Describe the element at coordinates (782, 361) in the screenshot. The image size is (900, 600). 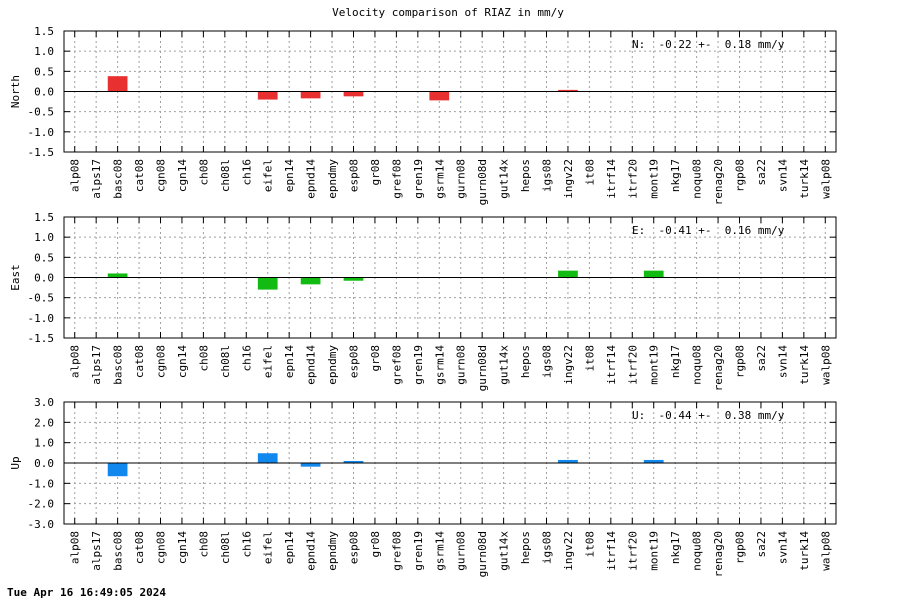
I see `x-tick-label: svn14` at that location.